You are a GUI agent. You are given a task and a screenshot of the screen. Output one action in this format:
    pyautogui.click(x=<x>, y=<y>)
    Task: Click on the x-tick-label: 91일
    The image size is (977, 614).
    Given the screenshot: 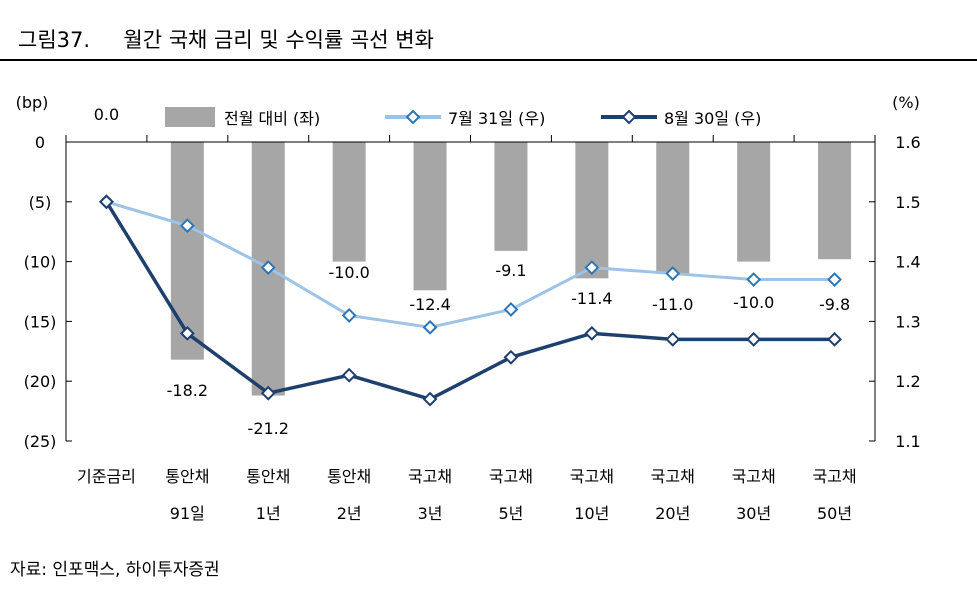 What is the action you would take?
    pyautogui.click(x=187, y=513)
    